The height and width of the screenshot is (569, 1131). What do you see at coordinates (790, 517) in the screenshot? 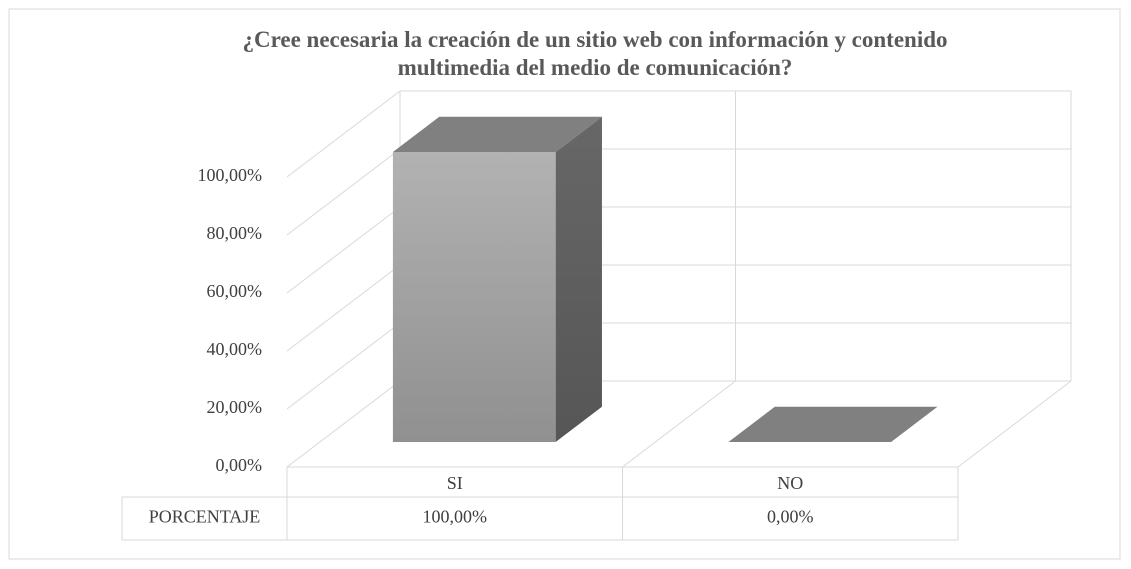
I see `data-label: 0,00%` at bounding box center [790, 517].